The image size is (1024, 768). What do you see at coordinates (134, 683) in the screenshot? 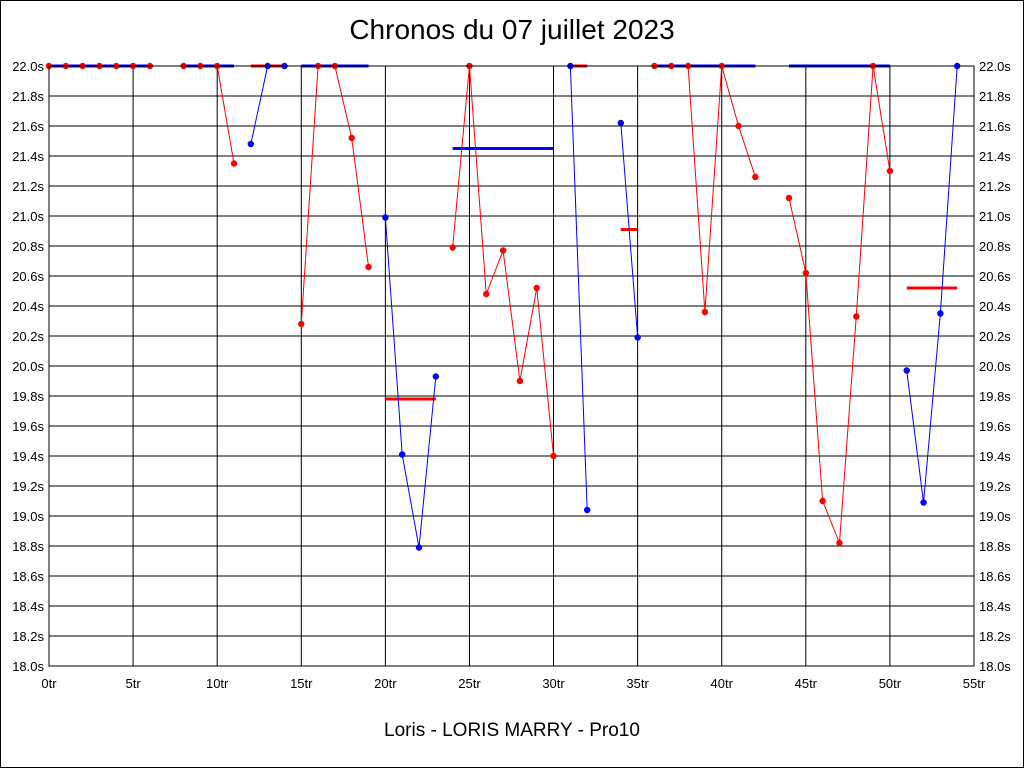
I see `x-tick-label: 5tr` at bounding box center [134, 683].